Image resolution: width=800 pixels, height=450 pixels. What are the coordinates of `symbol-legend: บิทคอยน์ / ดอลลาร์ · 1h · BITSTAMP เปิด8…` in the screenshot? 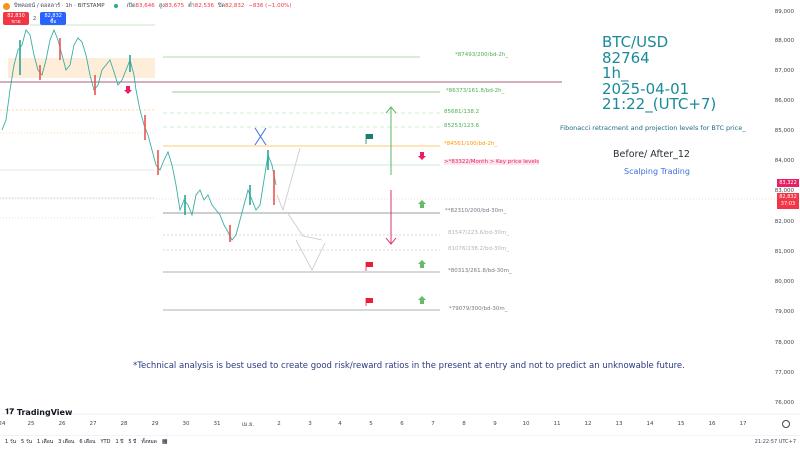 It's located at (380, 6).